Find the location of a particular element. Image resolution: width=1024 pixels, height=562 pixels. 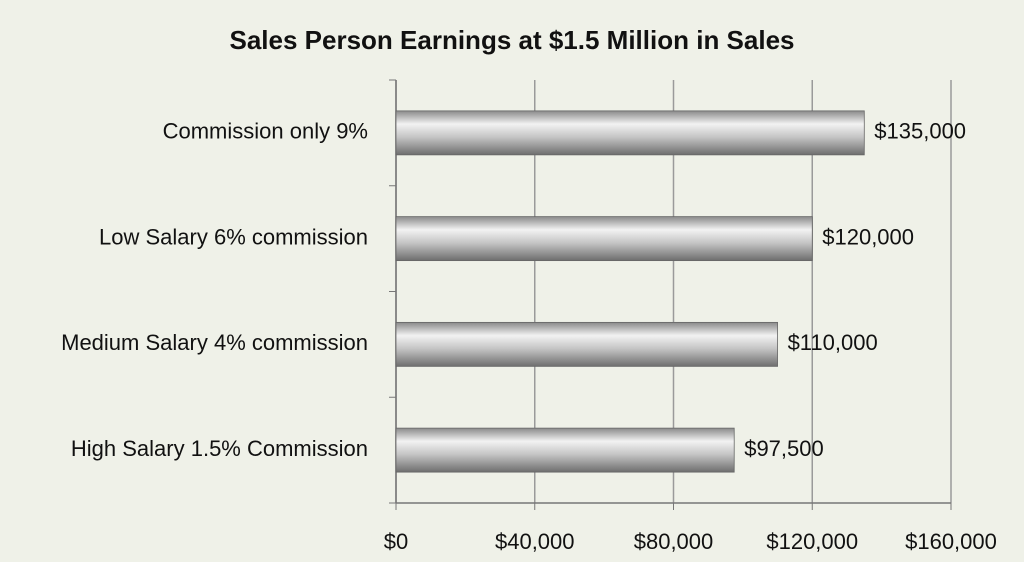

value-label: $97,500 is located at coordinates (784, 448).